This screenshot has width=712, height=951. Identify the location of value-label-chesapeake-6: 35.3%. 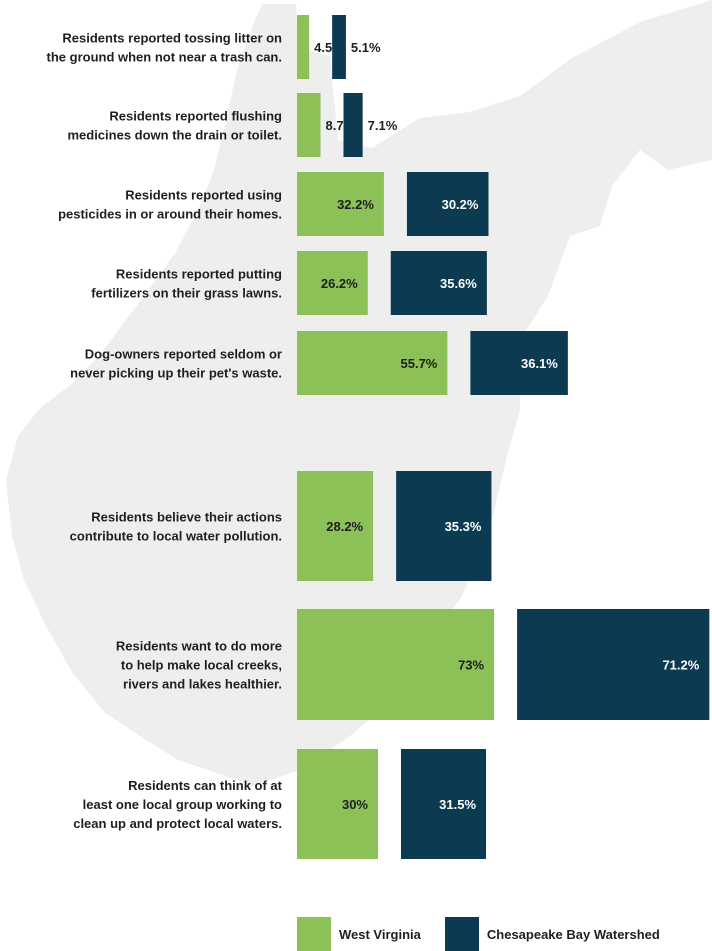
(463, 526).